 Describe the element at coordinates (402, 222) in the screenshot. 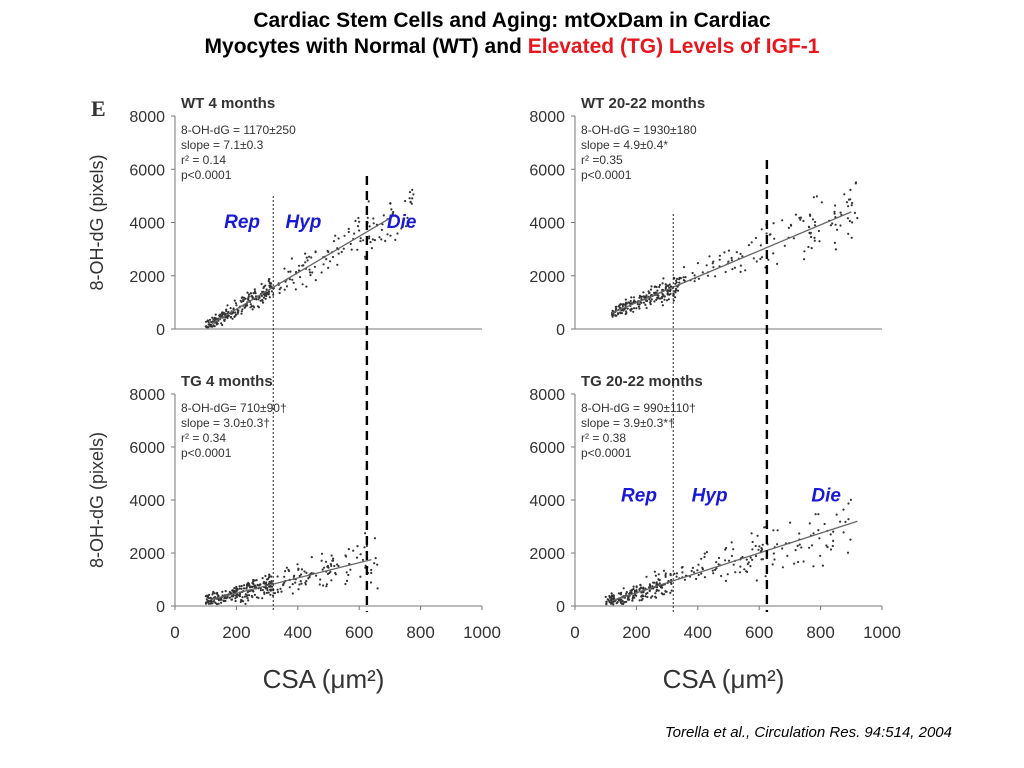

I see `zone-label: Die` at that location.